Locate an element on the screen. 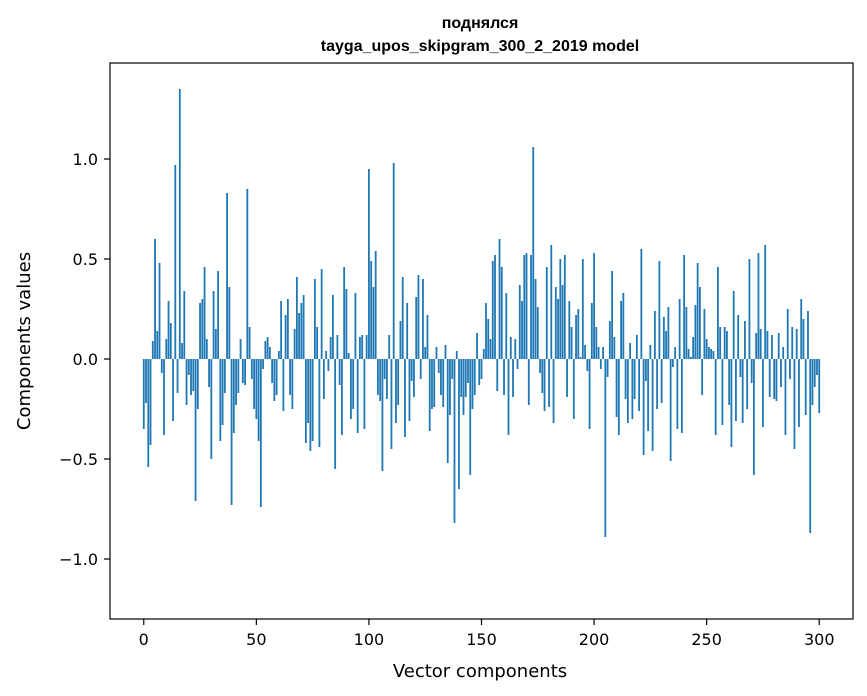 The width and height of the screenshot is (867, 696). x-tick-label: 300 is located at coordinates (819, 639).